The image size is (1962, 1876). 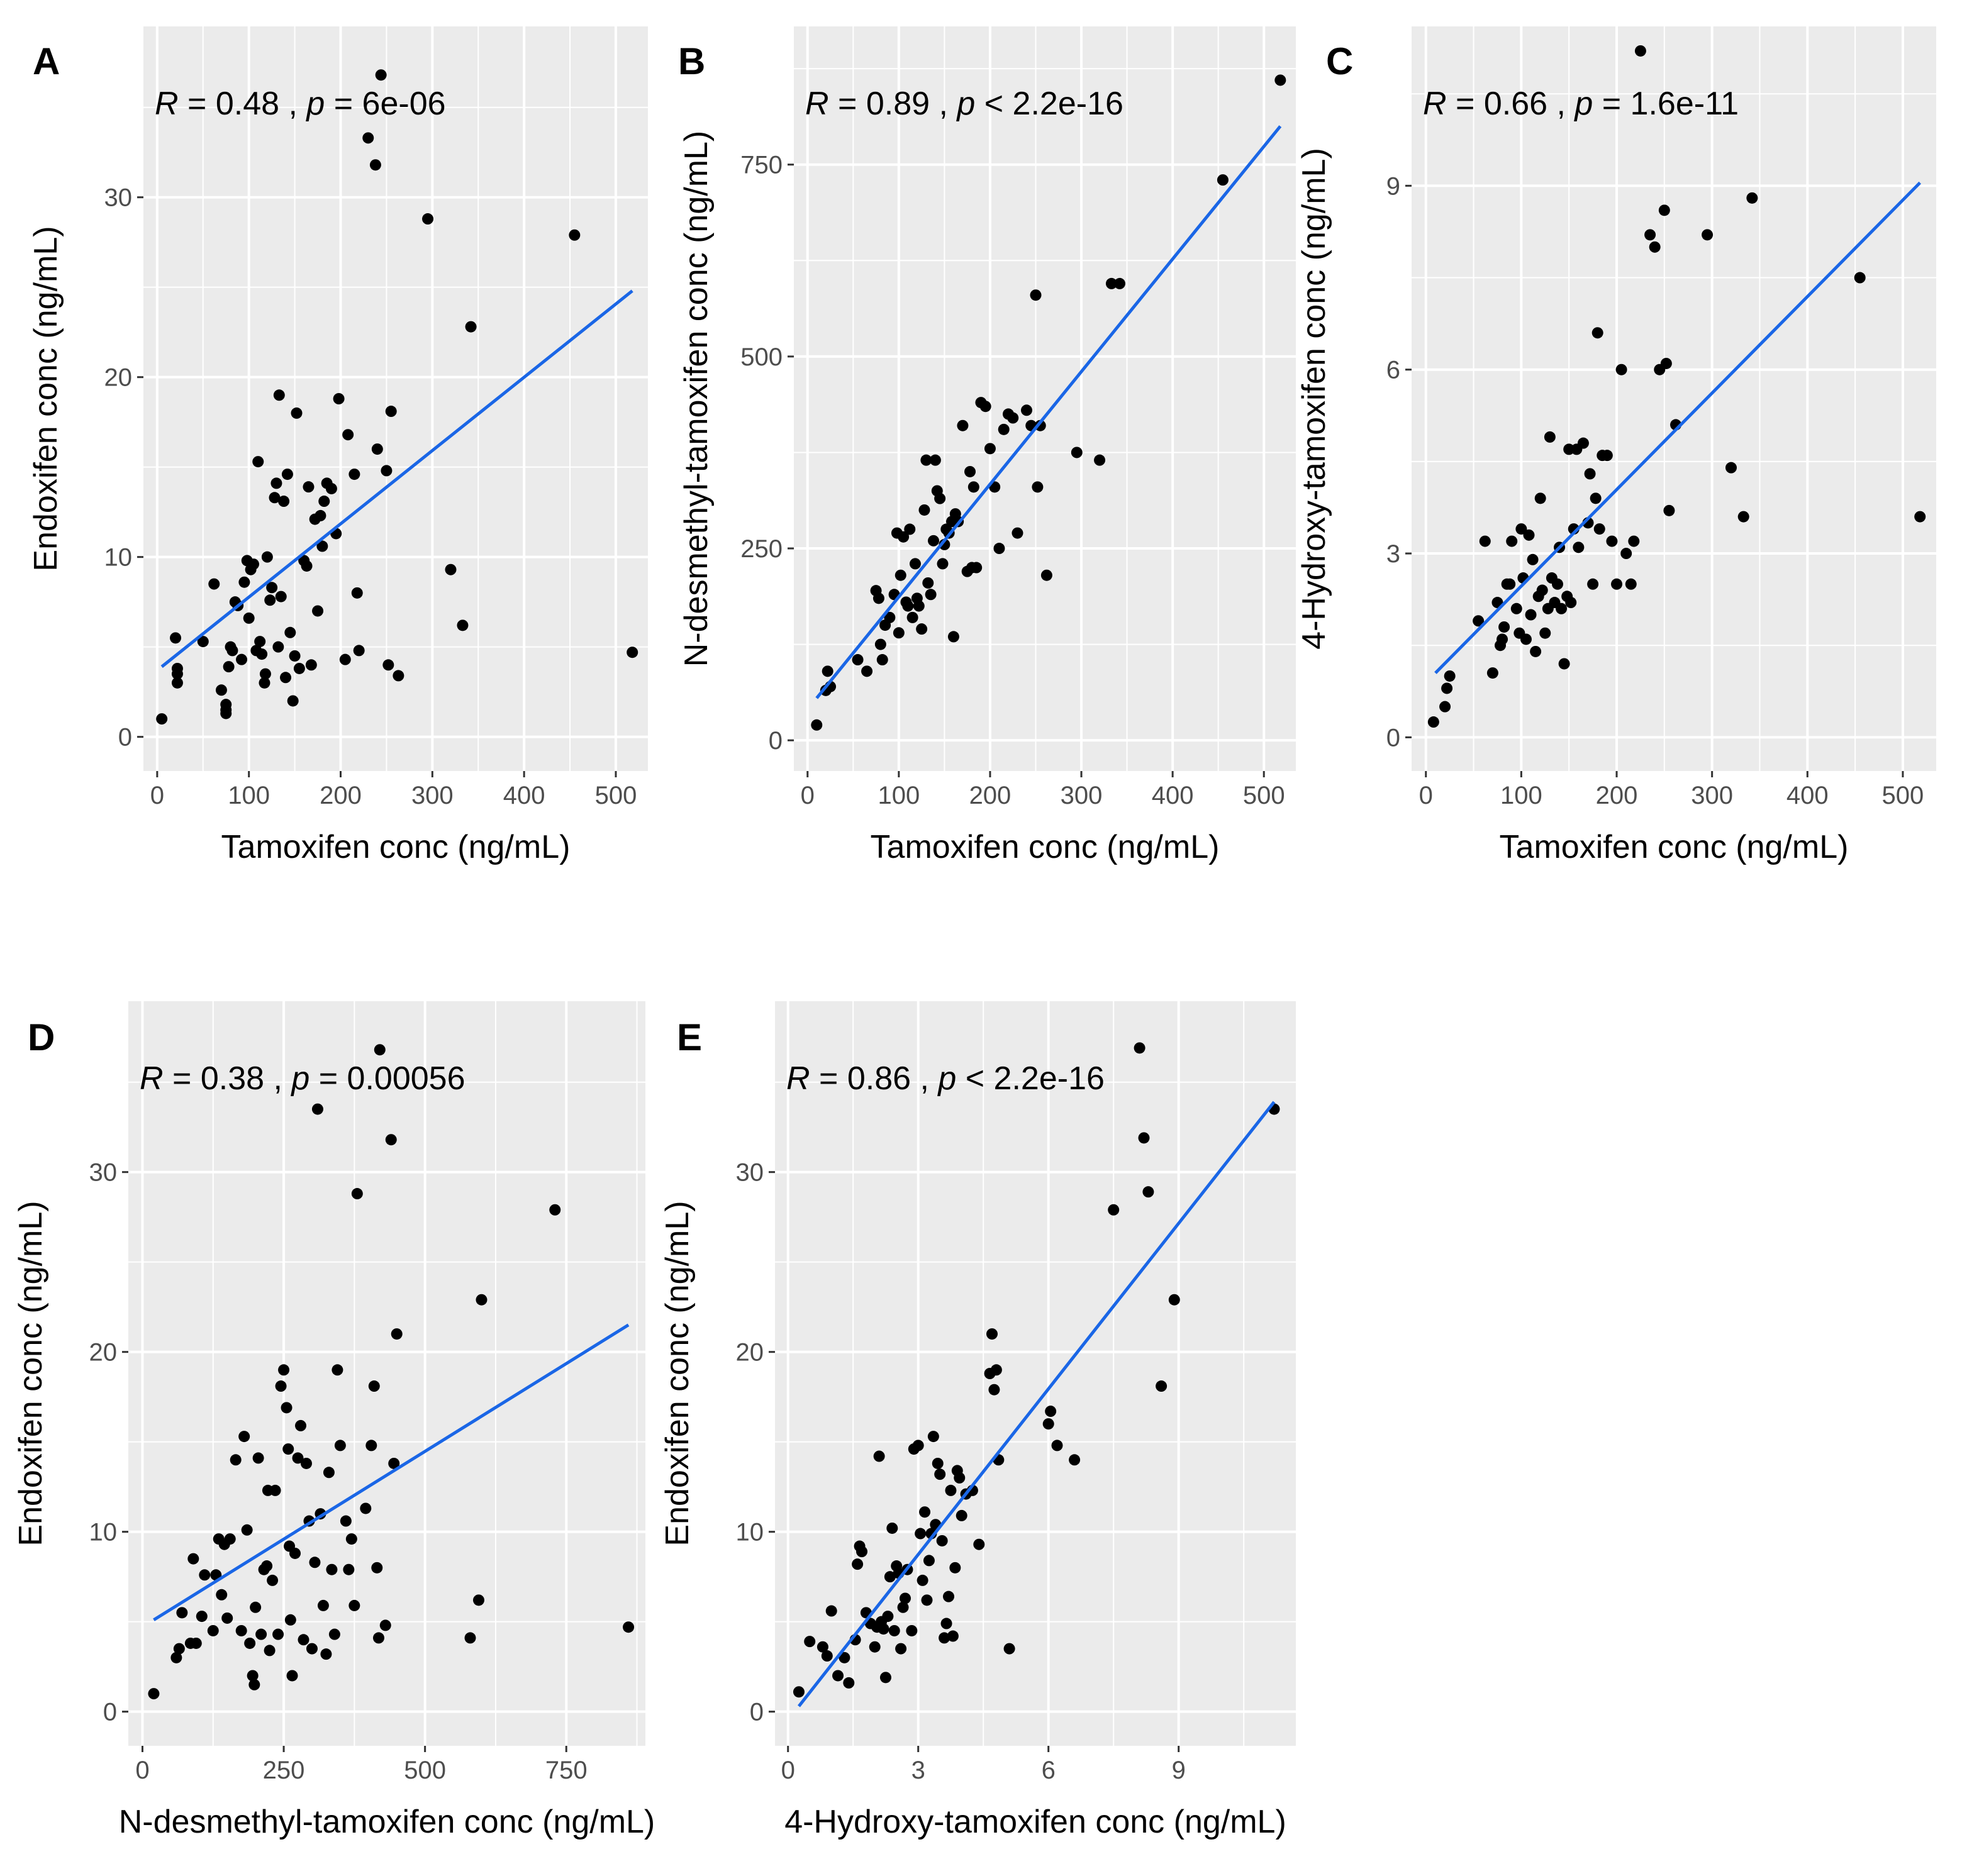 What do you see at coordinates (391, 1472) in the screenshot?
I see `regression-line` at bounding box center [391, 1472].